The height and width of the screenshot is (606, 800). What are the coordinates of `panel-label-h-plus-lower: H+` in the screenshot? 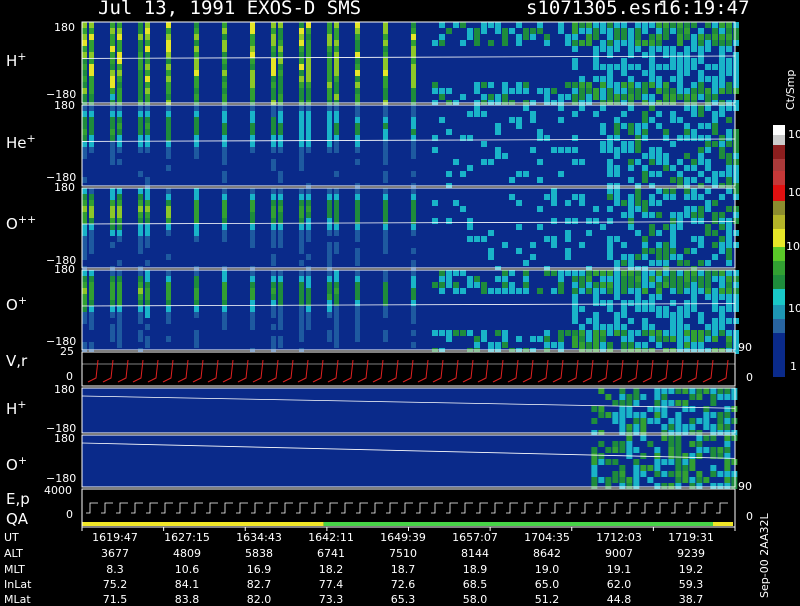 It's located at (16, 408).